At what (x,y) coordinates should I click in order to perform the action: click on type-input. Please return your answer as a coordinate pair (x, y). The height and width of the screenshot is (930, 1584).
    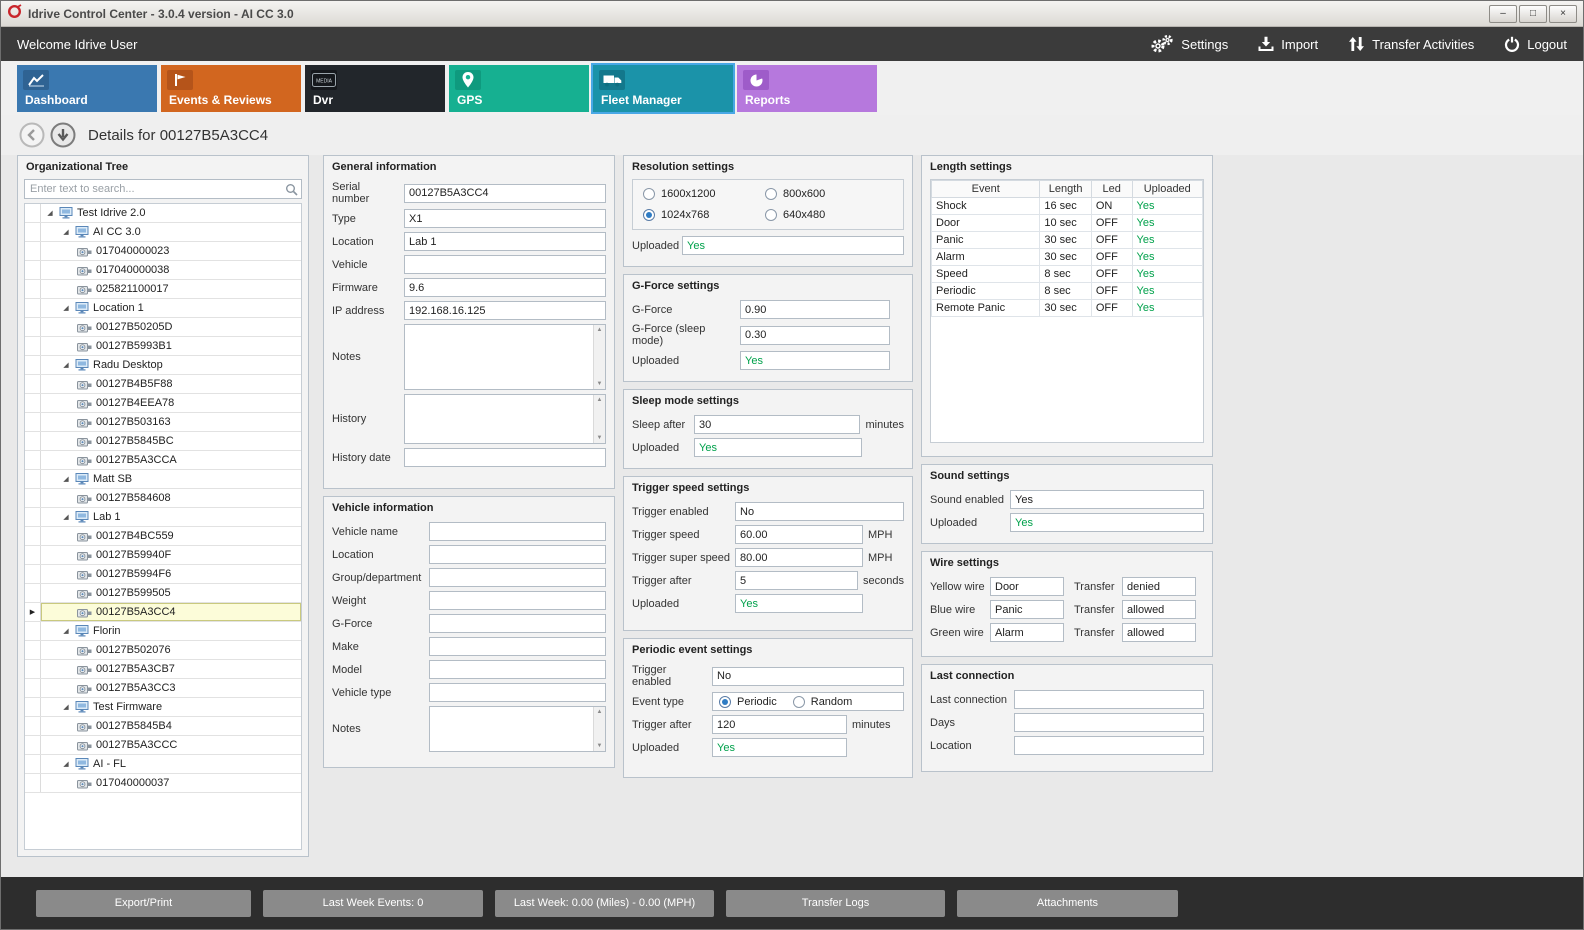
    Looking at the image, I should click on (505, 218).